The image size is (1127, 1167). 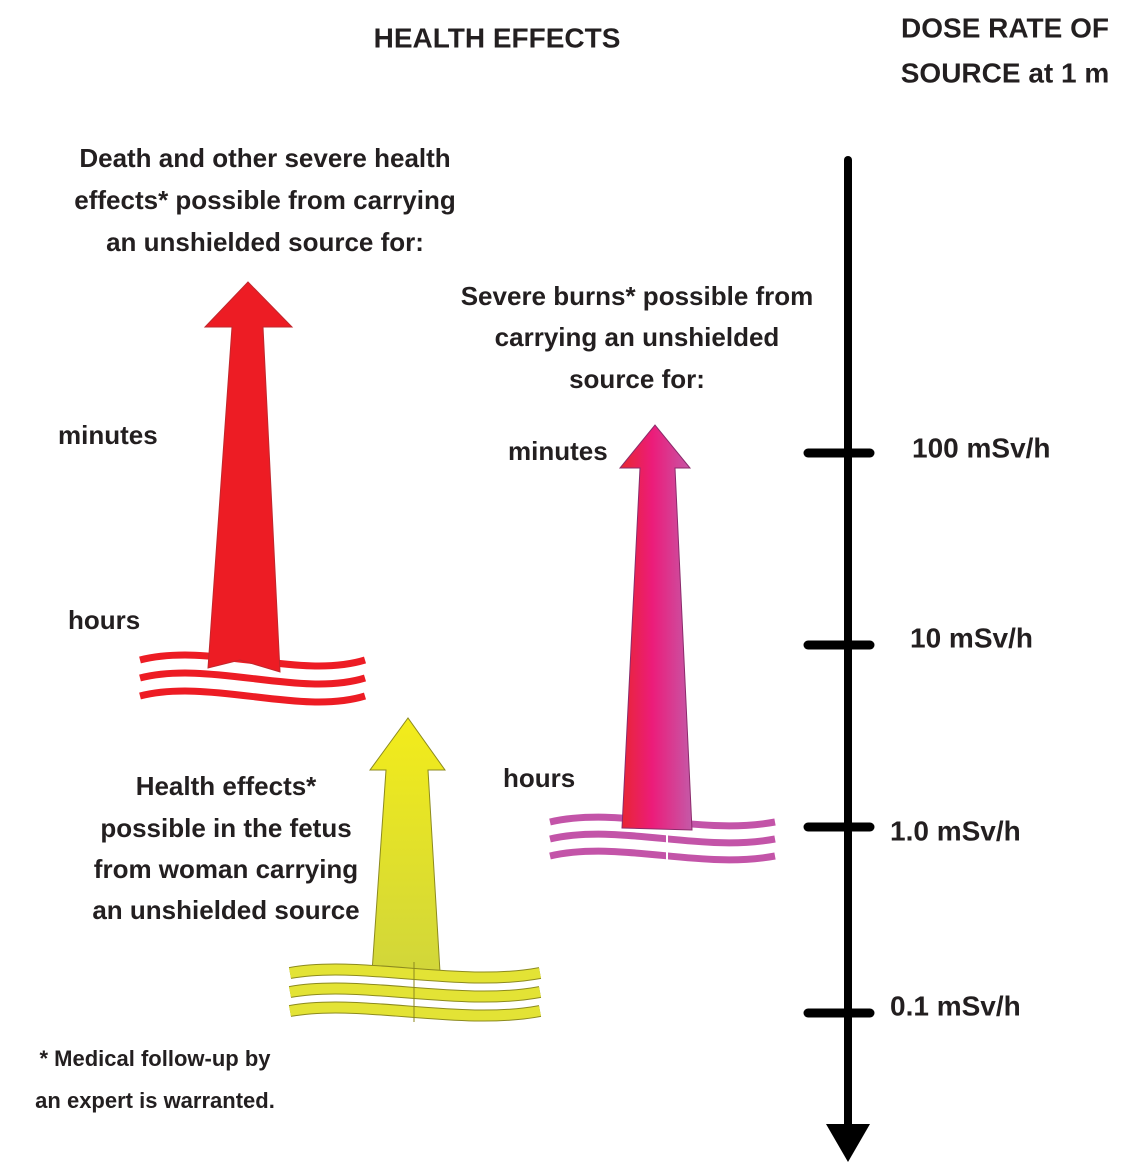 I want to click on burns-description: source for:, so click(x=637, y=379).